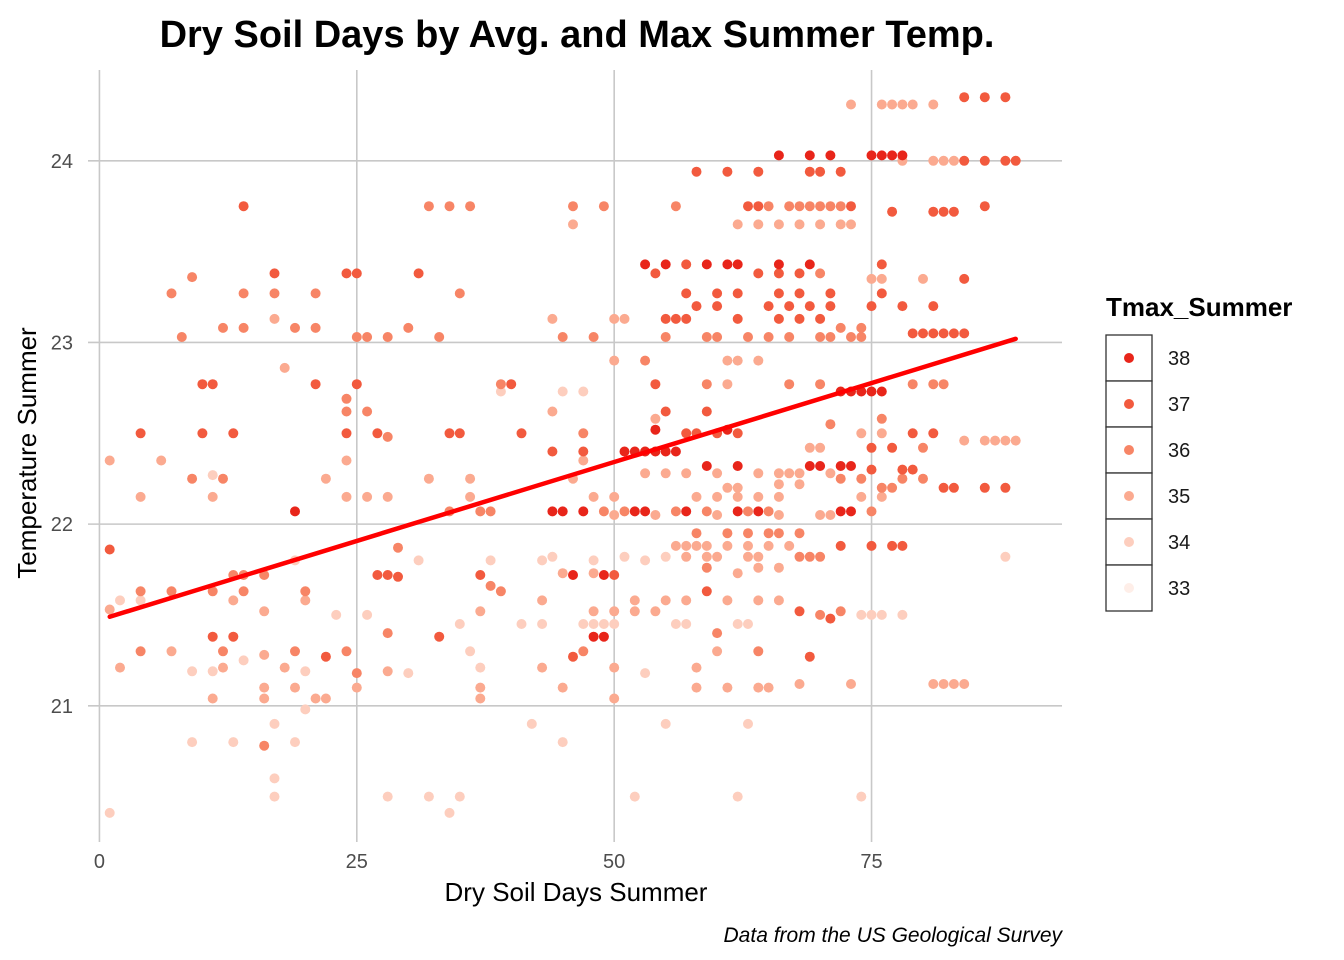 This screenshot has width=1344, height=960. I want to click on chart-caption: Data from the US Geological Survey, so click(894, 935).